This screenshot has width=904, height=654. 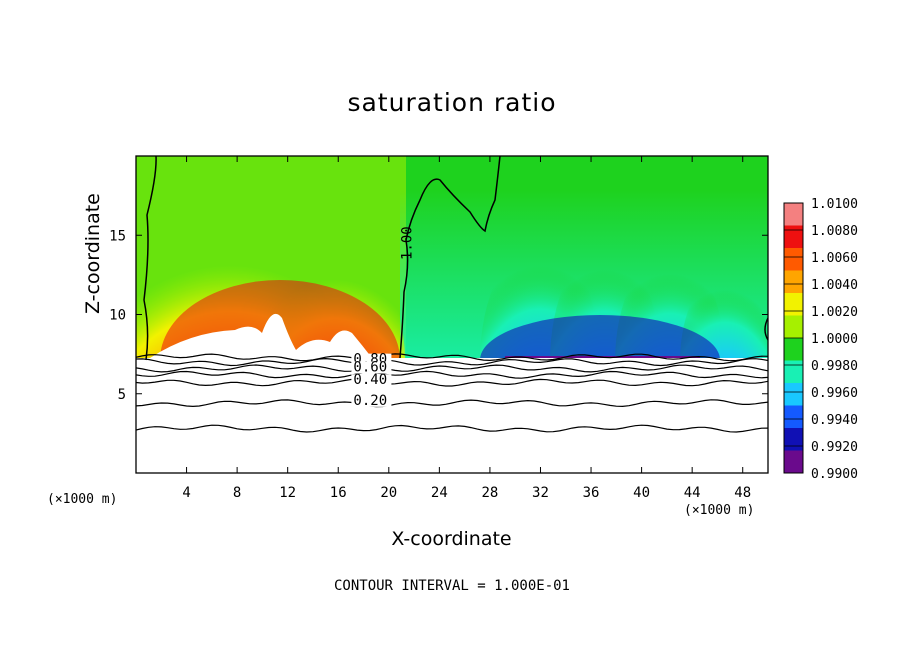 What do you see at coordinates (834, 420) in the screenshot?
I see `colorbar-label: 0.9940` at bounding box center [834, 420].